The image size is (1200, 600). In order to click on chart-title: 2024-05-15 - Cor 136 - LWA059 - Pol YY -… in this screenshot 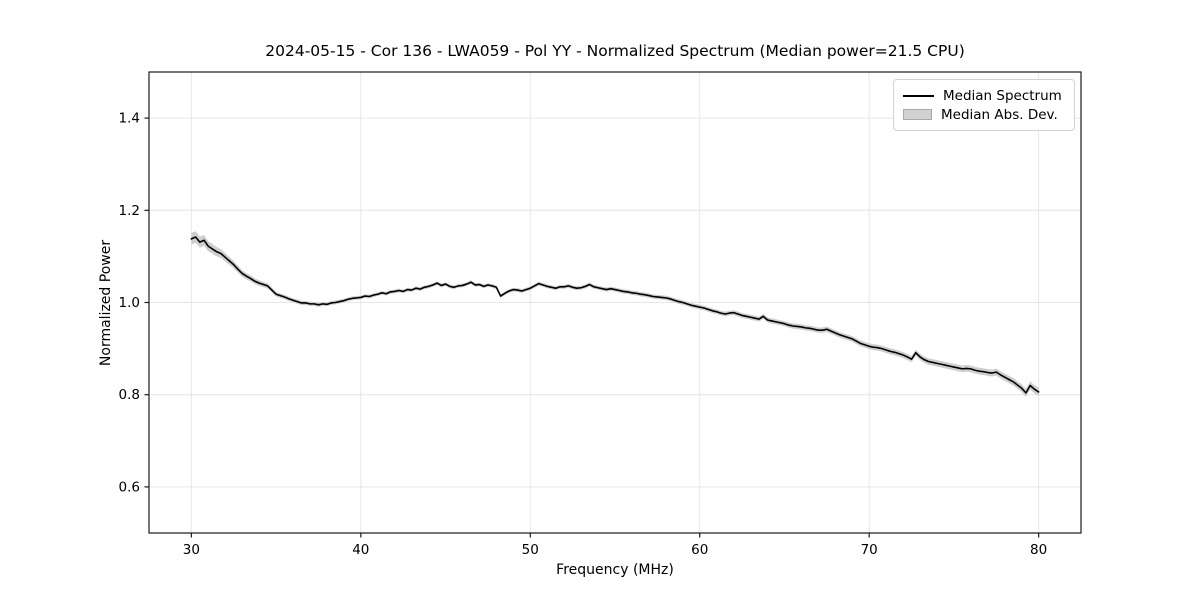, I will do `click(615, 51)`.